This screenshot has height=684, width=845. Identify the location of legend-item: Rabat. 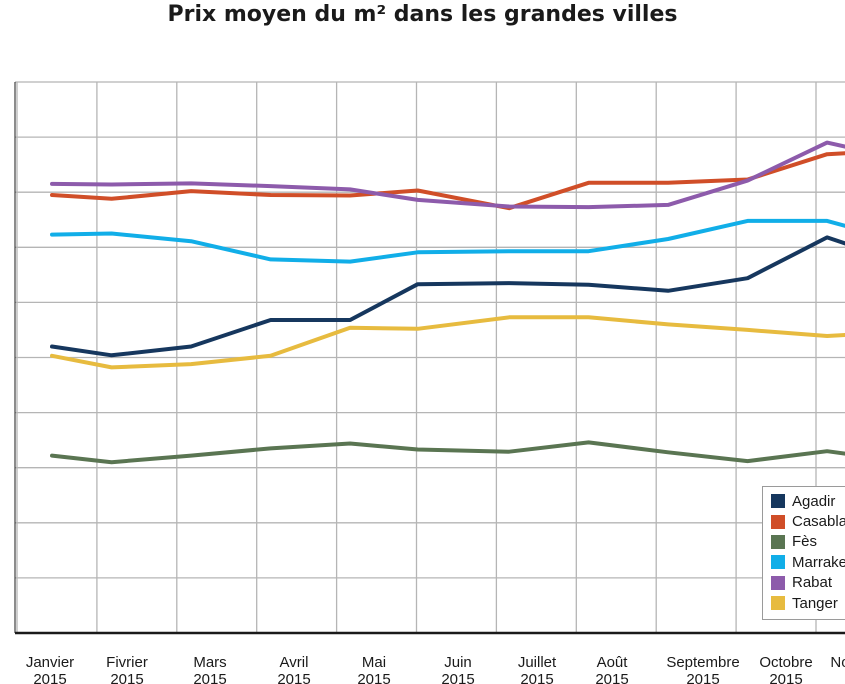
(808, 583).